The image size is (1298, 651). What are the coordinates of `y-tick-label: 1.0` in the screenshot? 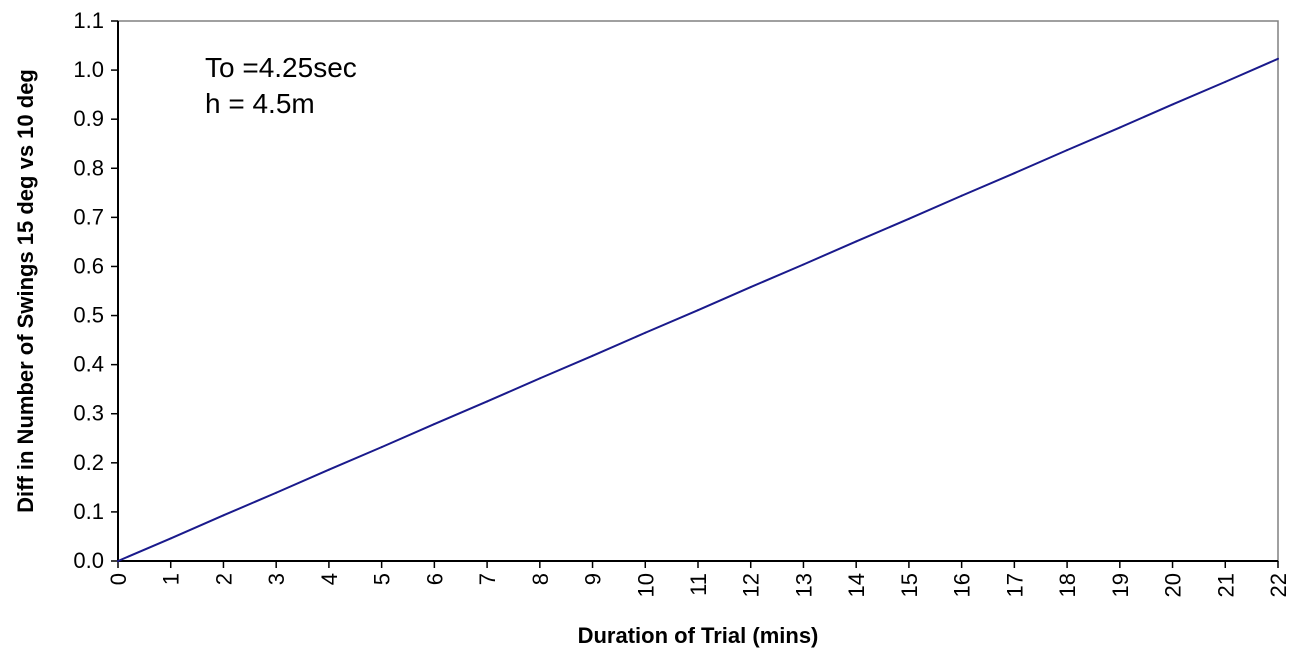 It's located at (88, 69).